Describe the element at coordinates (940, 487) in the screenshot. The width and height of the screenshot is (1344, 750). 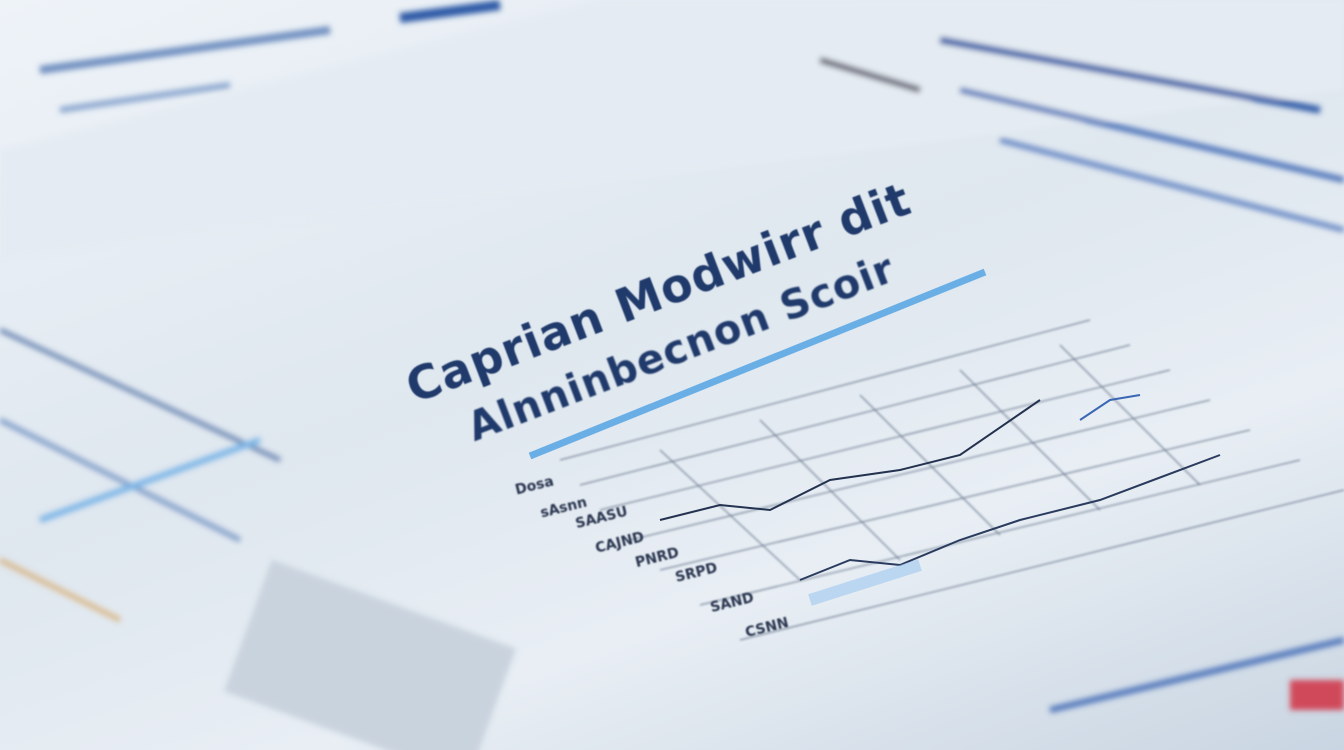
I see `chart-lines` at that location.